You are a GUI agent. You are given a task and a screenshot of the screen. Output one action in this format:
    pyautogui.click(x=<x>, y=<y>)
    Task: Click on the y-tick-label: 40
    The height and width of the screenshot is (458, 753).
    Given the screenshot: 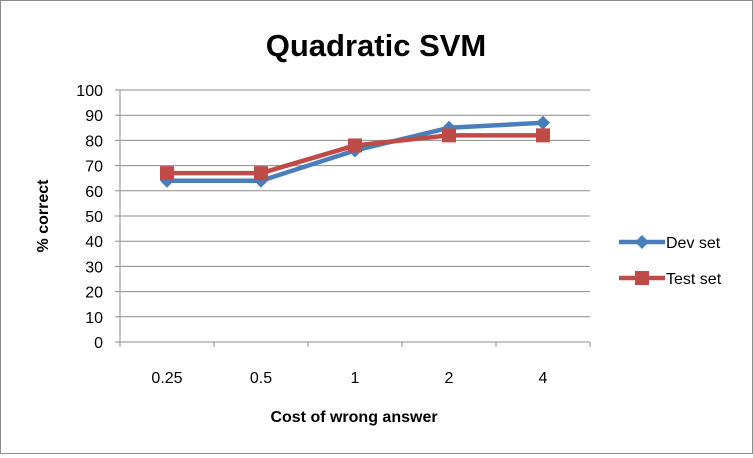 What is the action you would take?
    pyautogui.click(x=94, y=242)
    